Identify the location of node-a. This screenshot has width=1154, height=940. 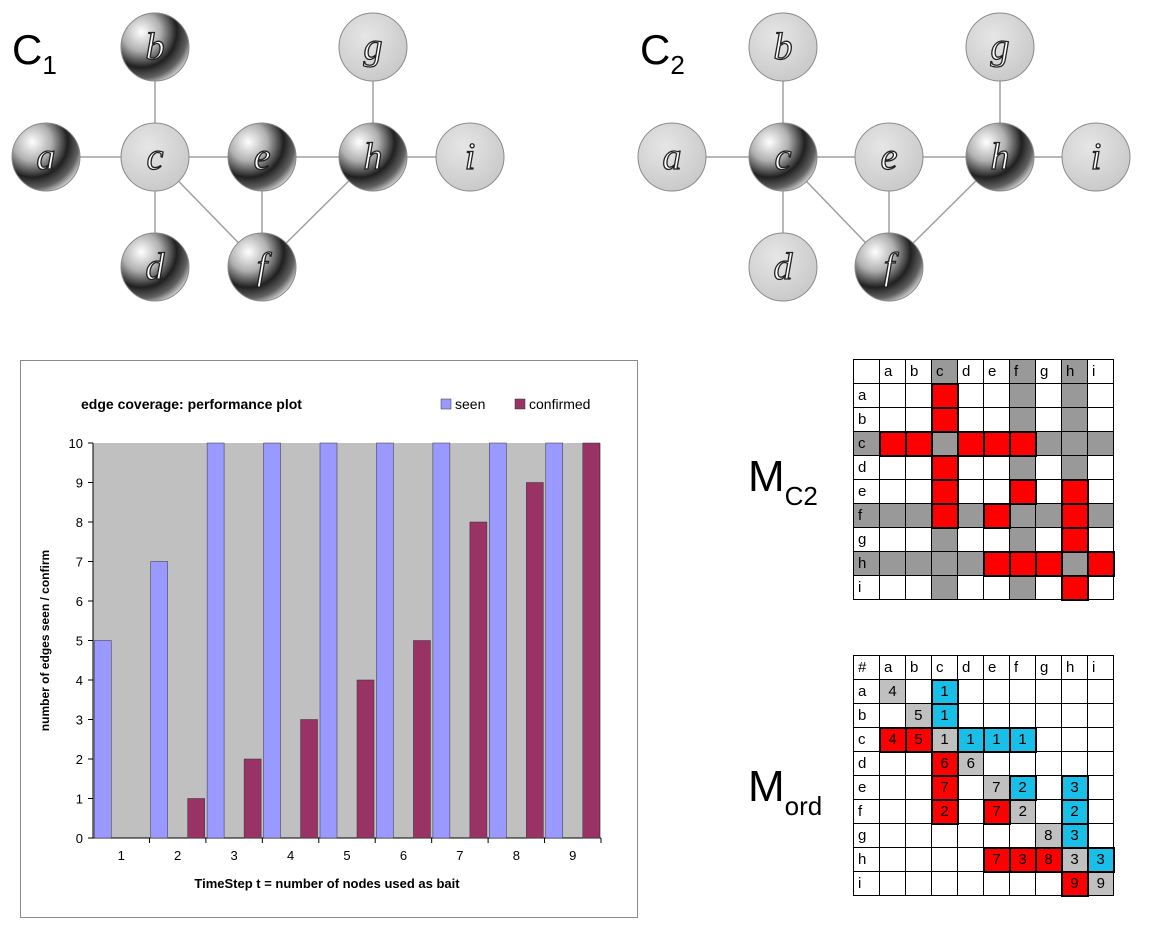
(46, 157).